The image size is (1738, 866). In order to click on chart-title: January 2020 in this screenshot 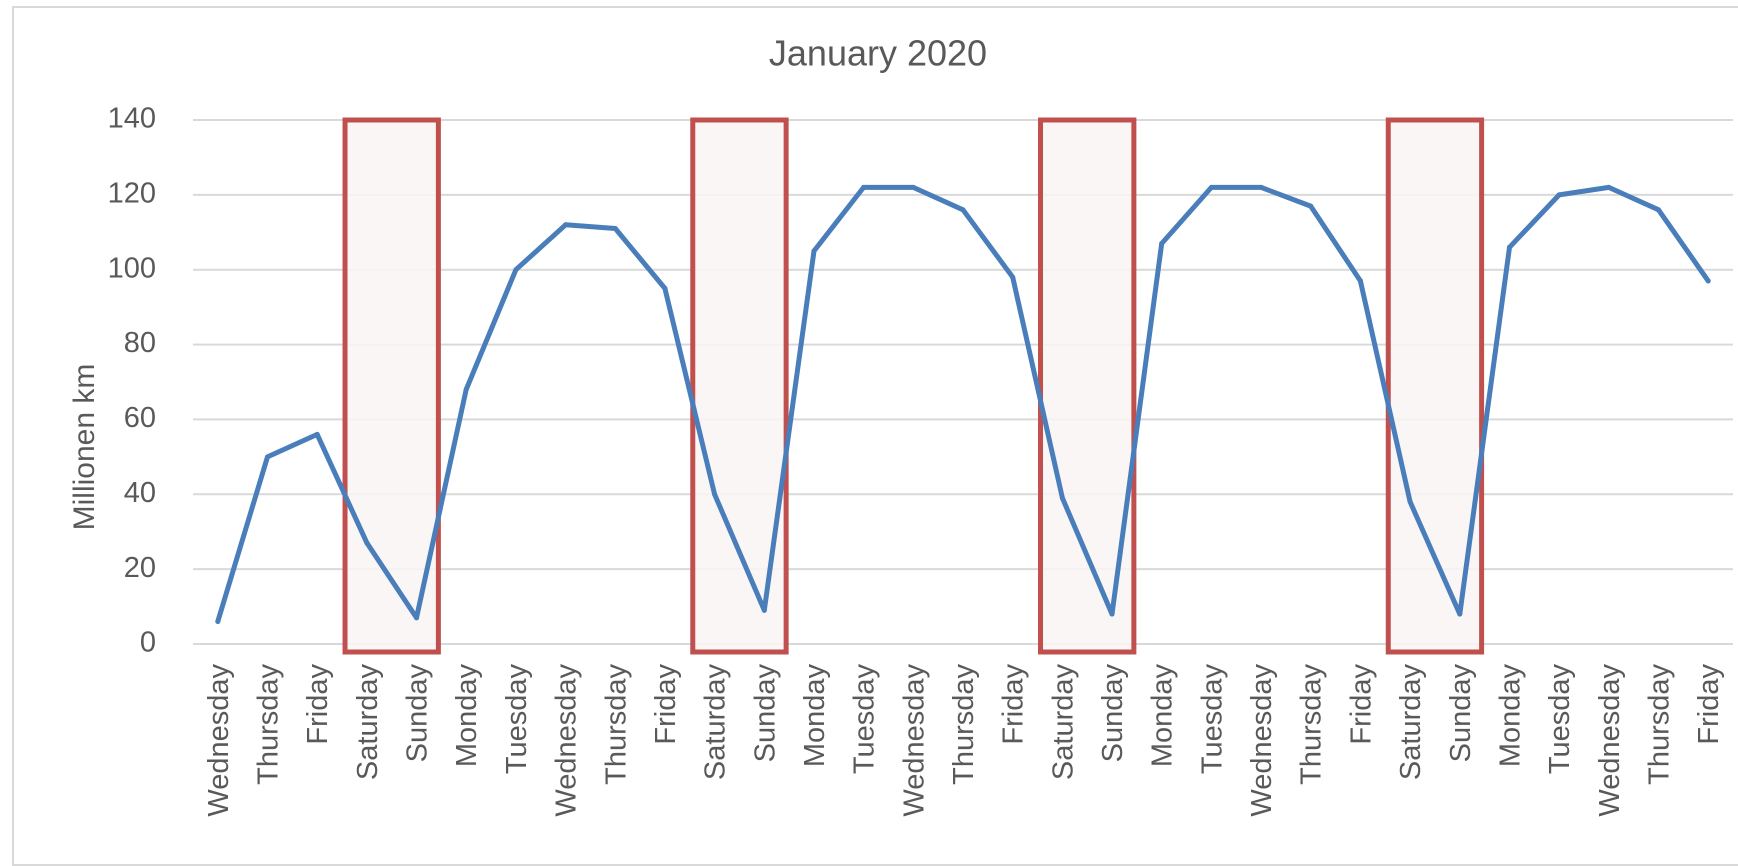, I will do `click(878, 53)`.